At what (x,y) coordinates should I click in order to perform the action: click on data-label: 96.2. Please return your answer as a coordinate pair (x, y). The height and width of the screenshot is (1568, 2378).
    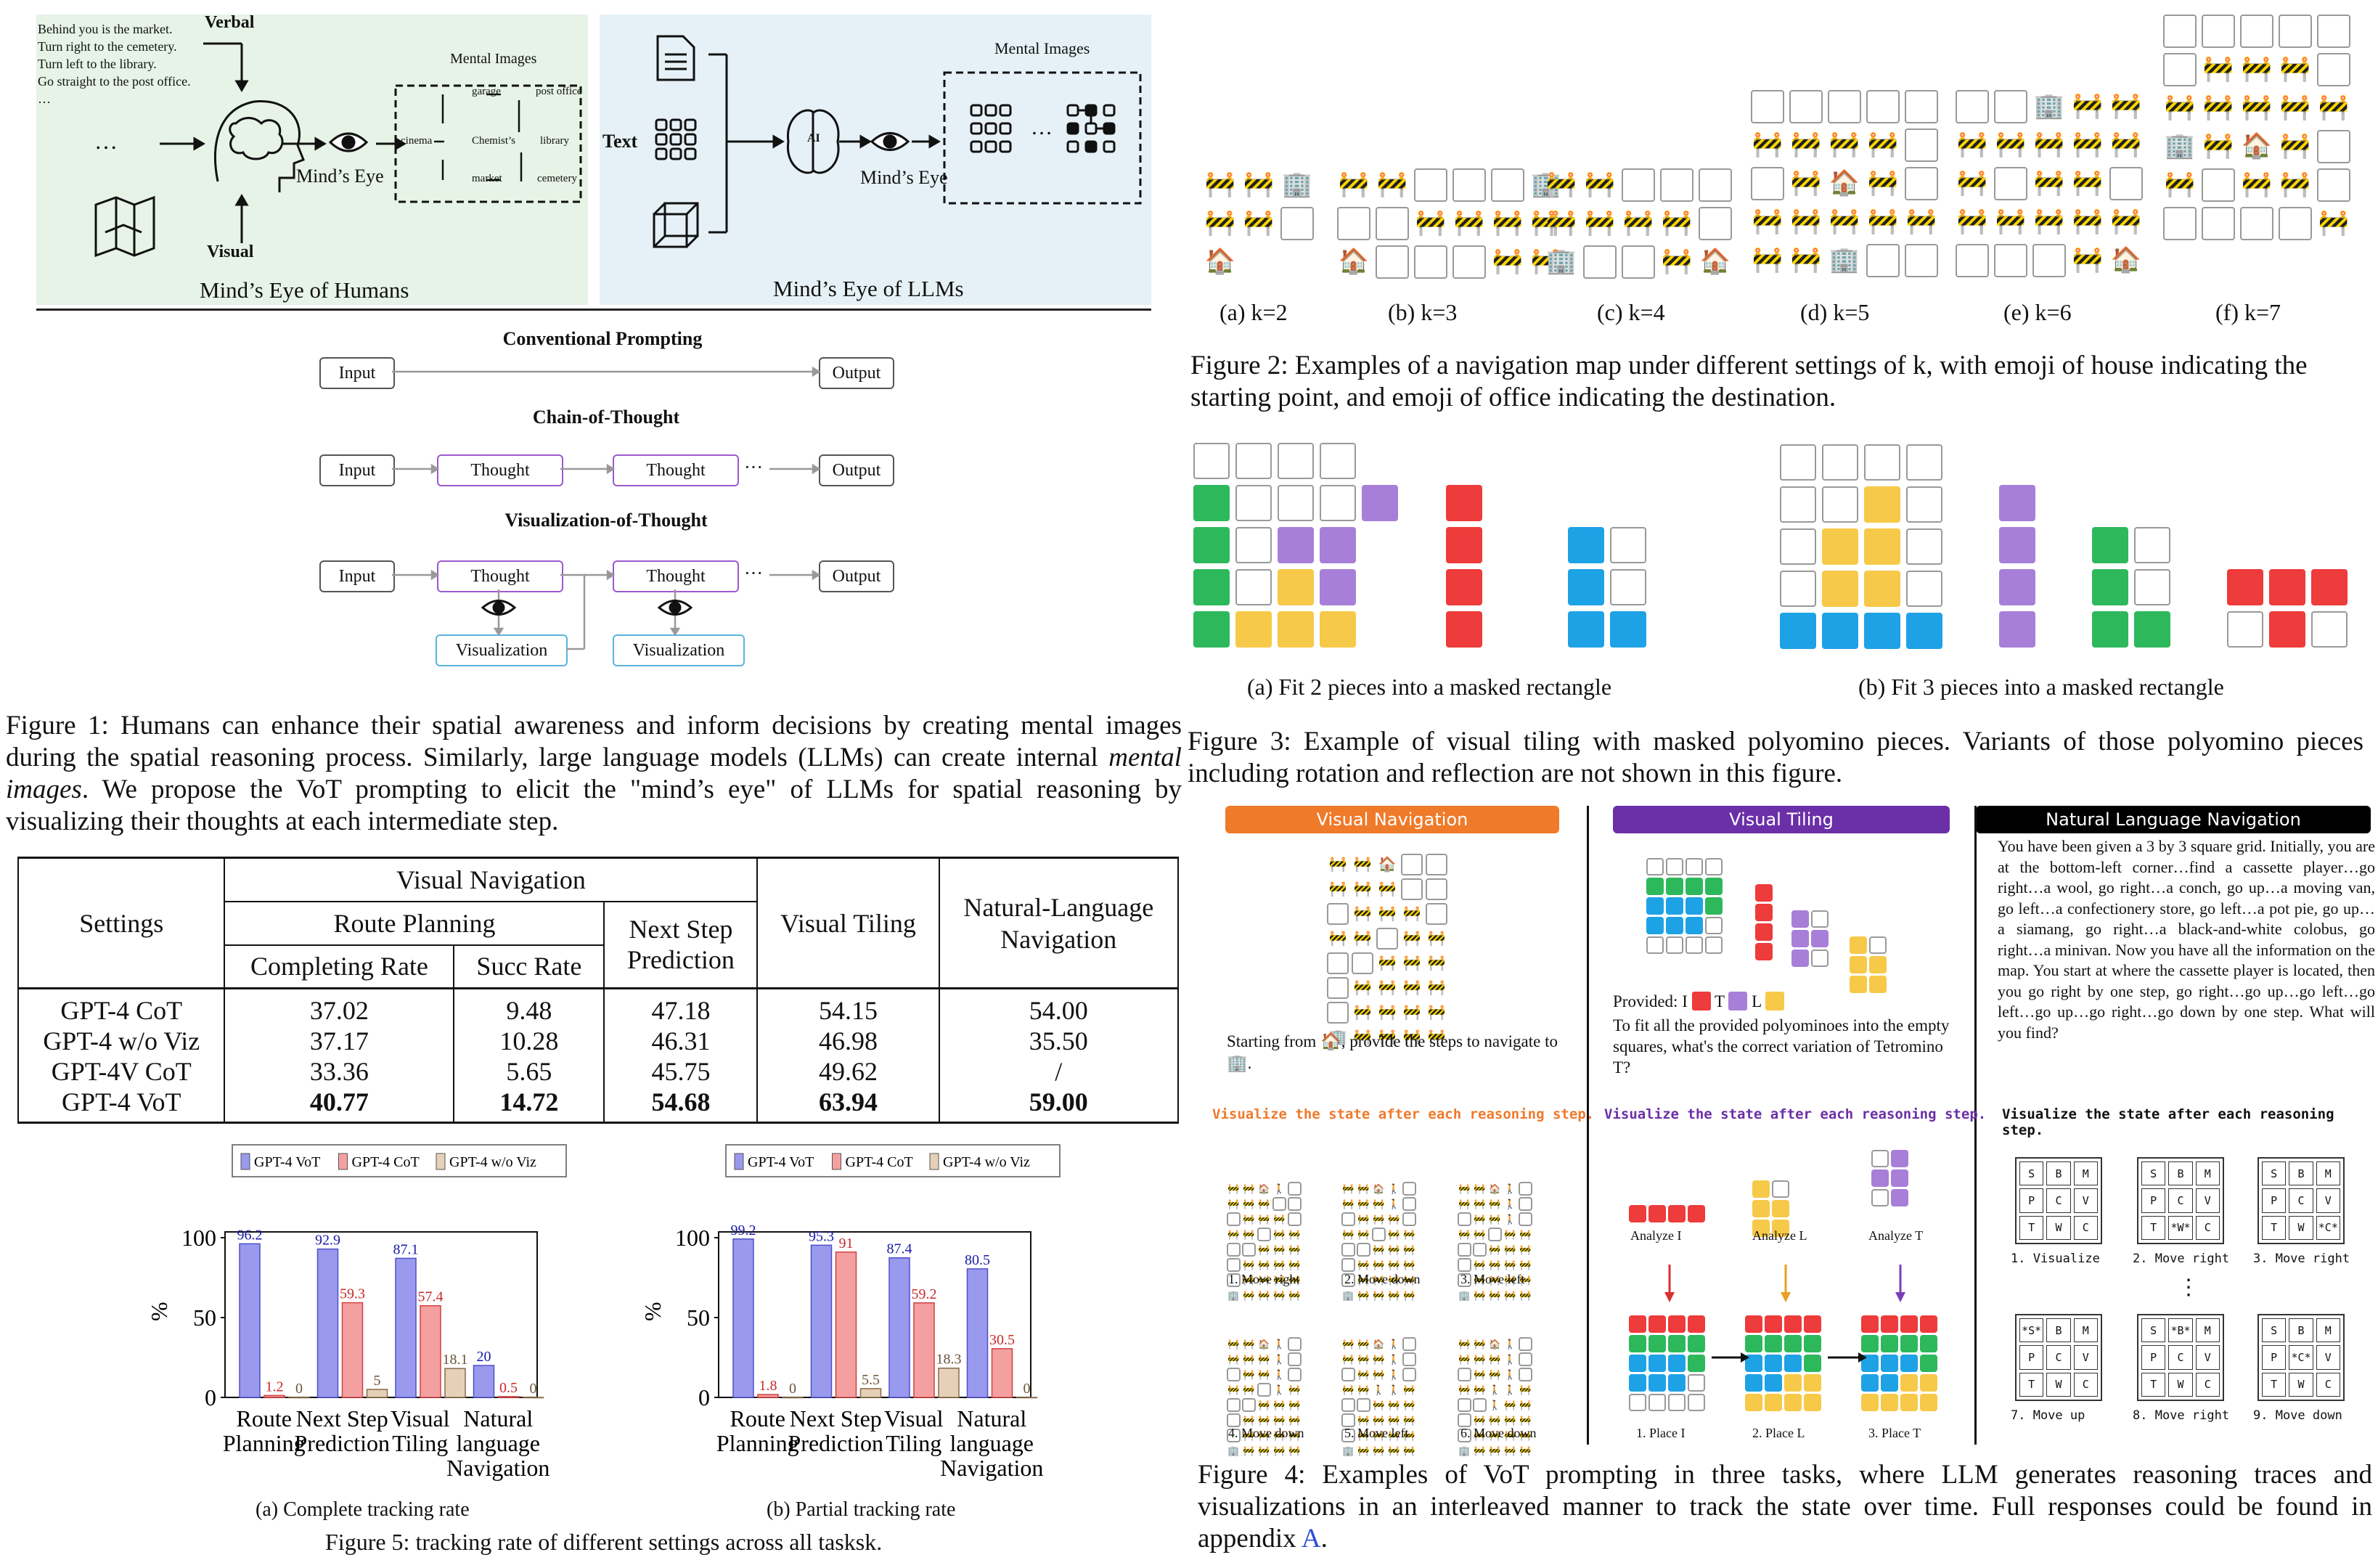
    Looking at the image, I should click on (250, 1235).